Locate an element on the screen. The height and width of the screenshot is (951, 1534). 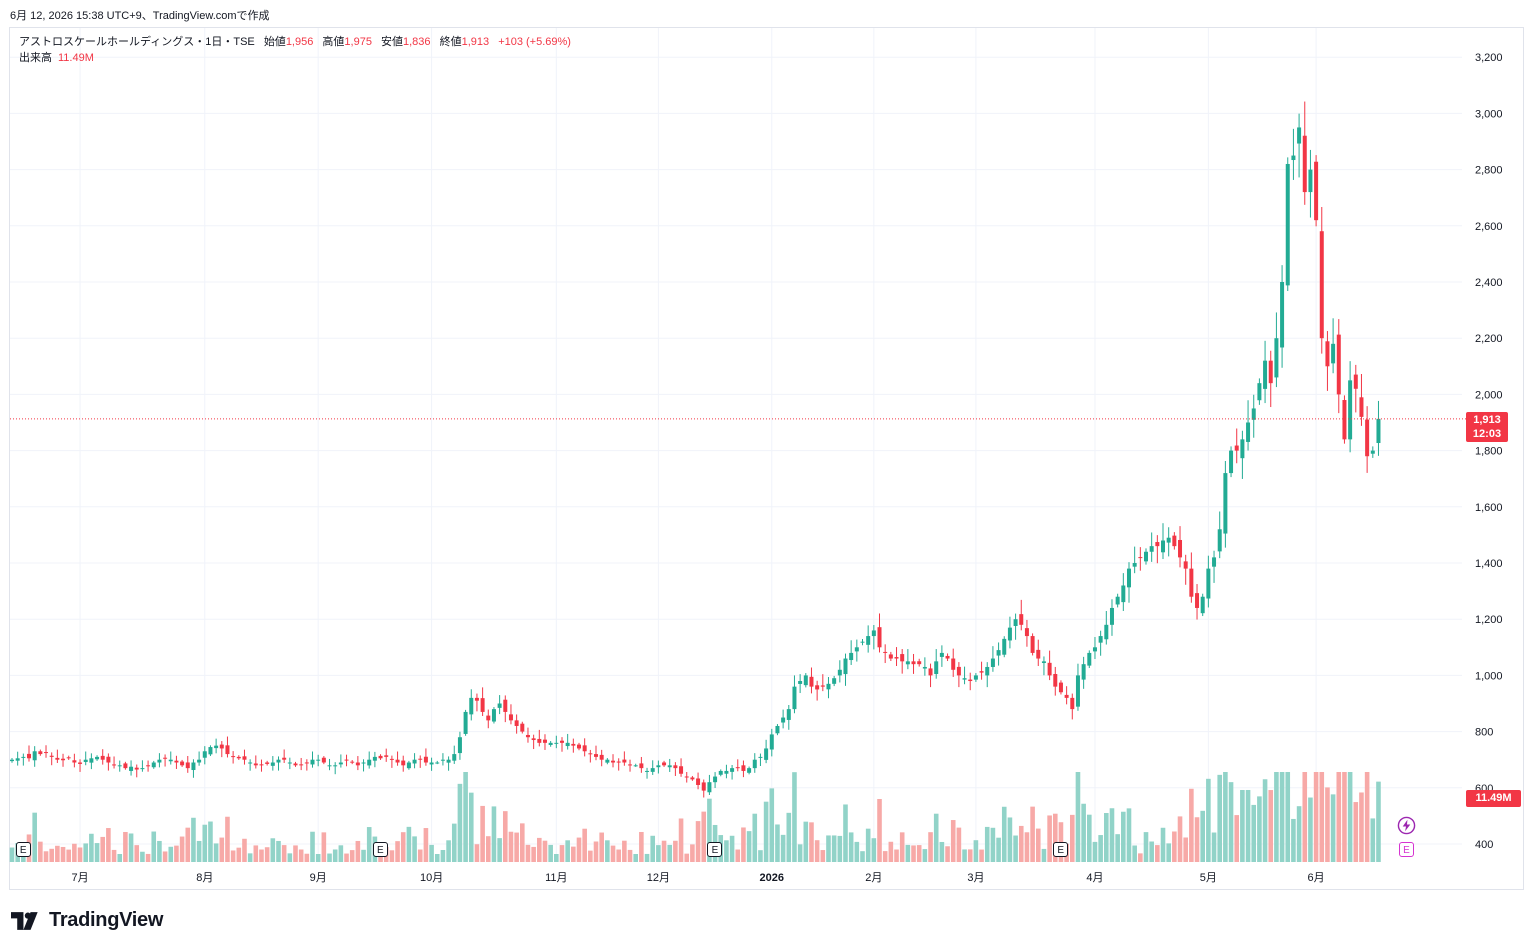
bolt-icon is located at coordinates (1406, 825).